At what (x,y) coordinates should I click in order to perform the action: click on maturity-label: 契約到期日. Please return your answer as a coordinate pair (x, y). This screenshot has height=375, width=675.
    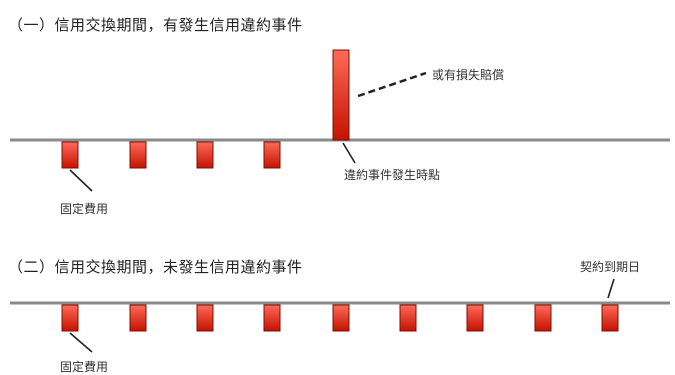
    Looking at the image, I should click on (610, 267).